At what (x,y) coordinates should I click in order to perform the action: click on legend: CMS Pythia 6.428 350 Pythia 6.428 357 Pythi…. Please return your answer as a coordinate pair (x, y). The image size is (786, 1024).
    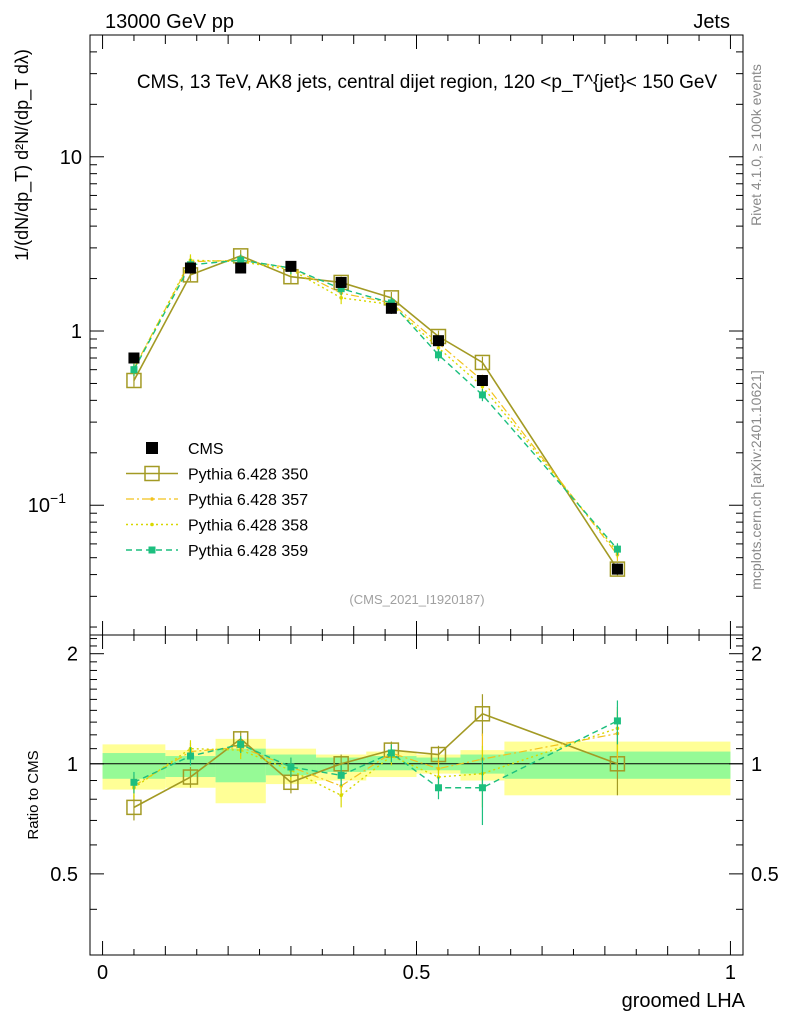
    Looking at the image, I should click on (217, 500).